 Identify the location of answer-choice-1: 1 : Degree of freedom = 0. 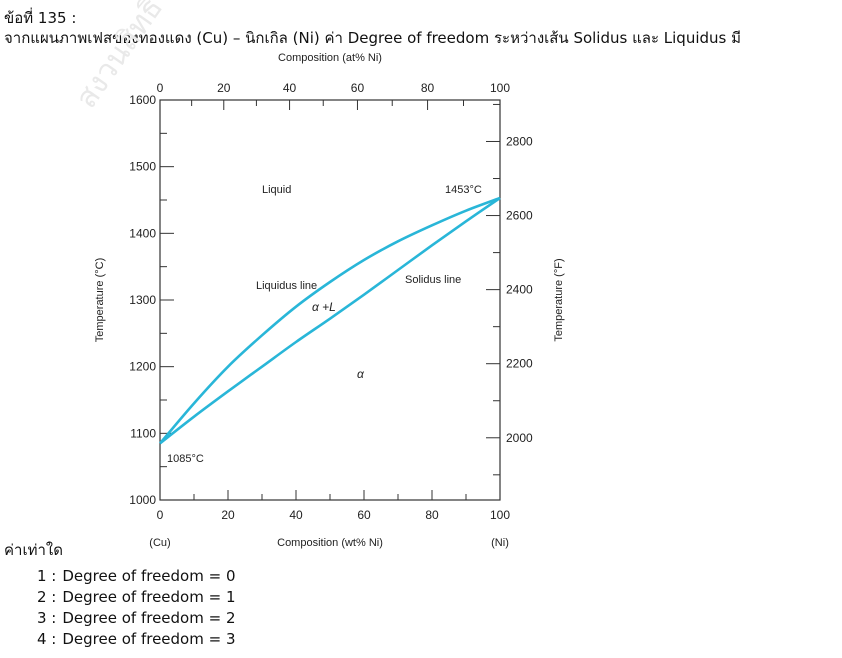
(136, 576).